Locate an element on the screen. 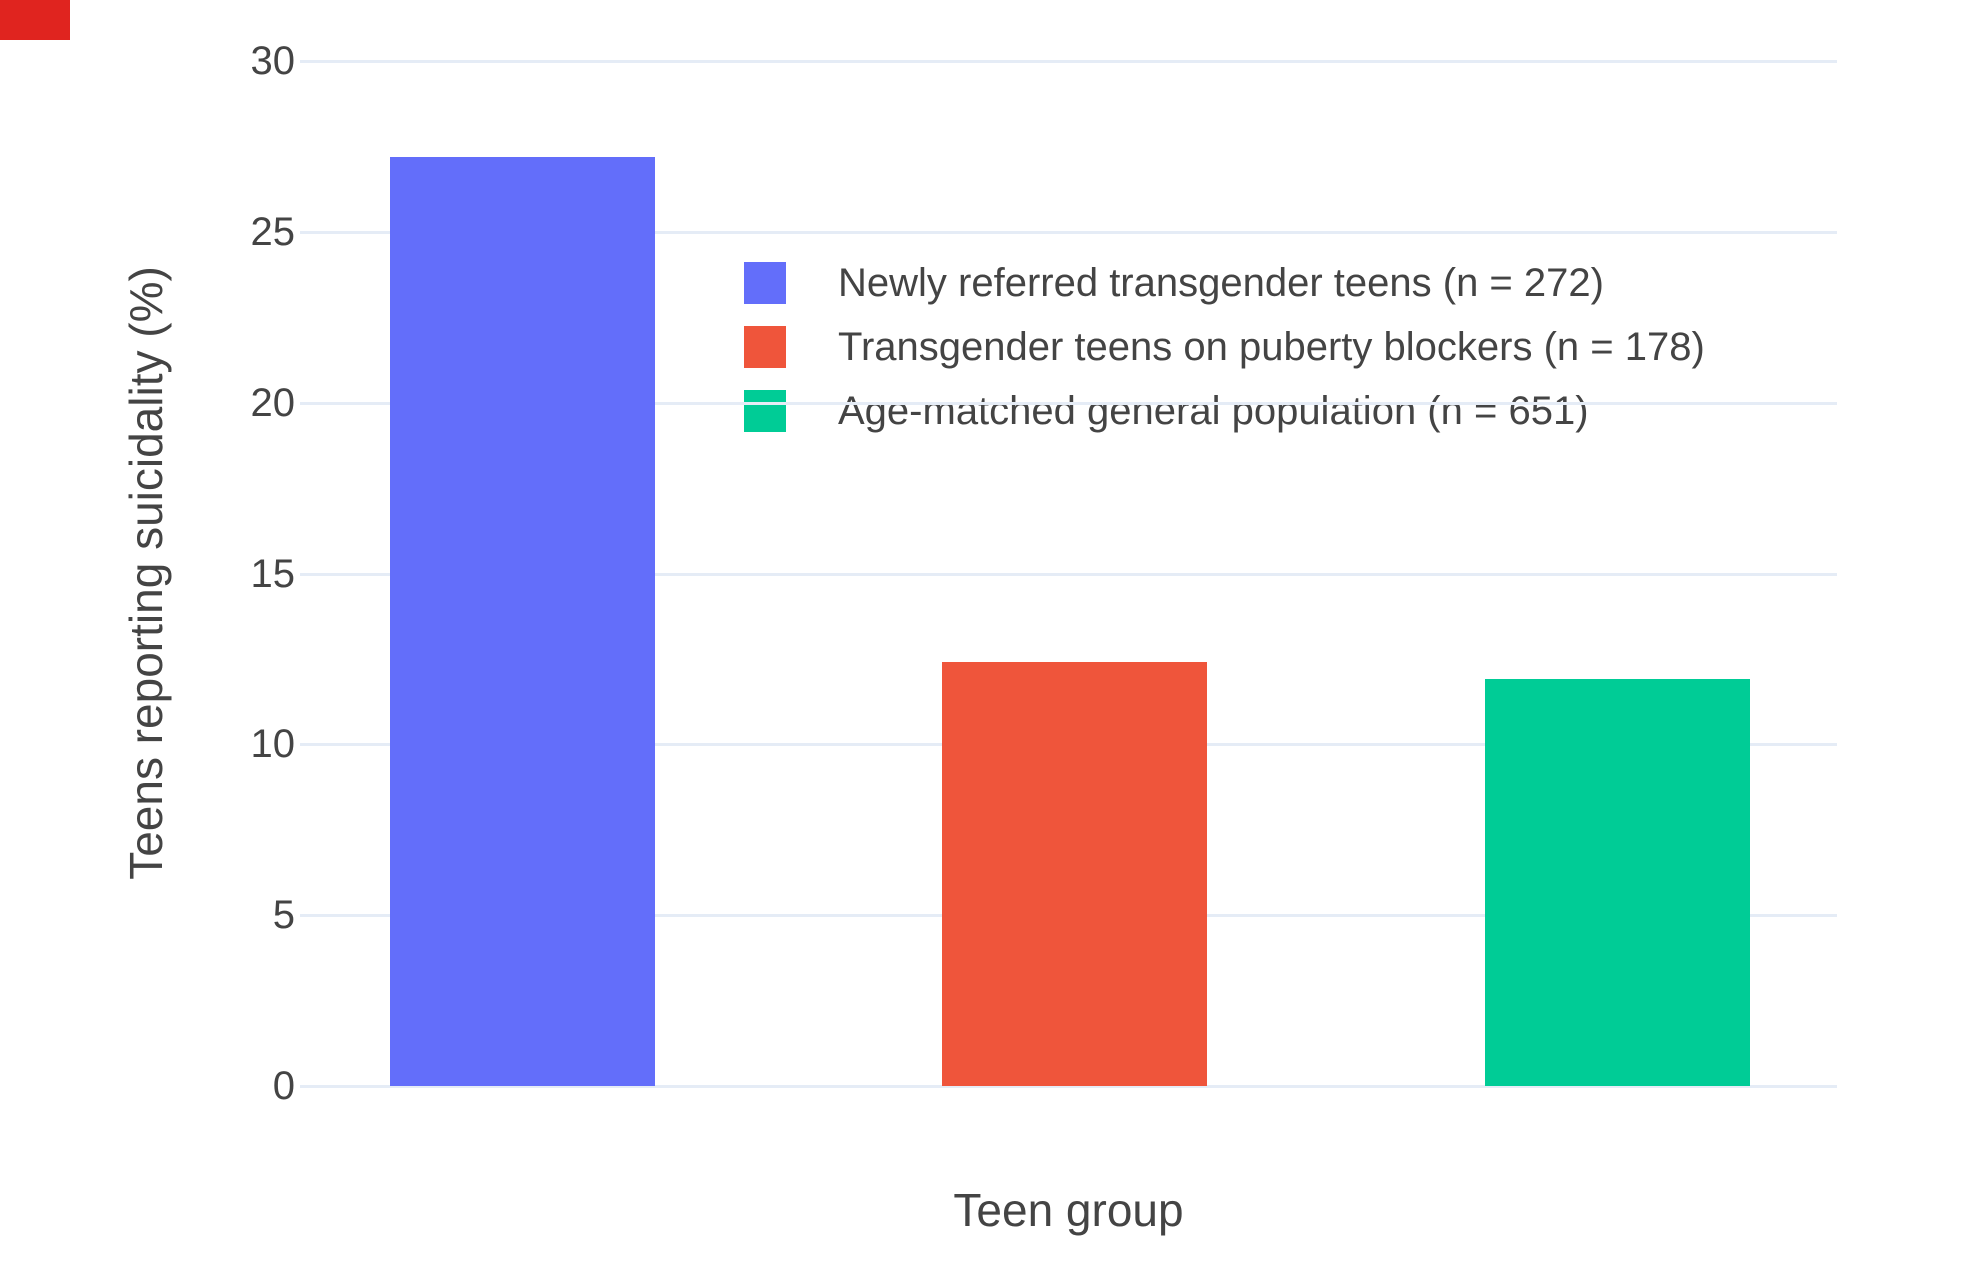  y-tick-label-10: 10 is located at coordinates (273, 744).